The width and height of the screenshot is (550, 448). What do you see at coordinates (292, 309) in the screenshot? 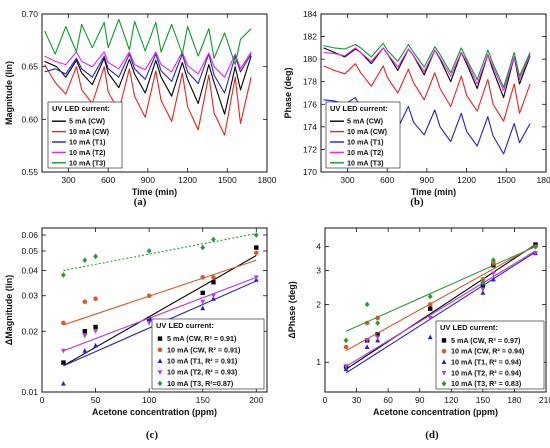
I see `y-axis-label: ΔPhase (deg)` at bounding box center [292, 309].